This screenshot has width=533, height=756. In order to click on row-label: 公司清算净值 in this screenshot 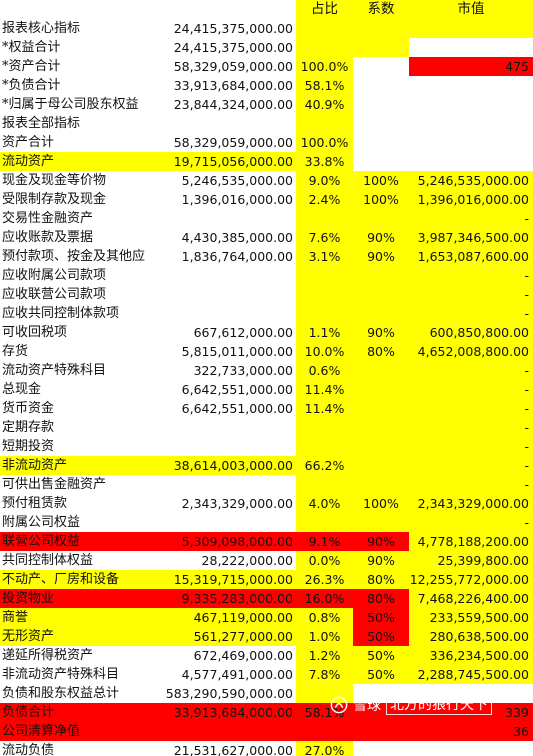, I will do `click(82, 731)`.